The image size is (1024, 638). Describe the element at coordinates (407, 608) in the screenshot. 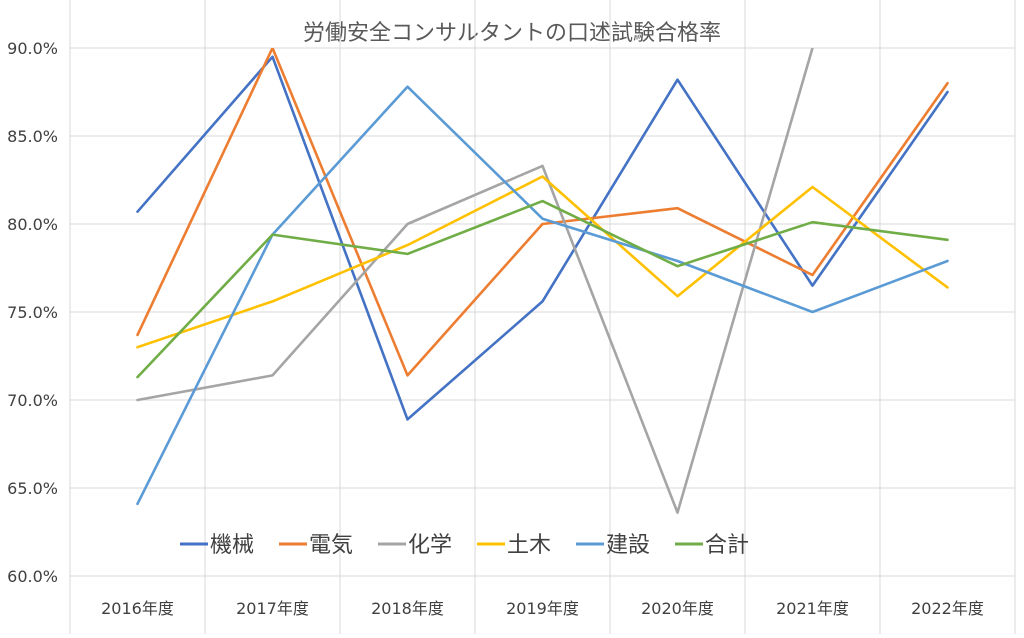

I see `x-tick-label: 2018年度` at that location.